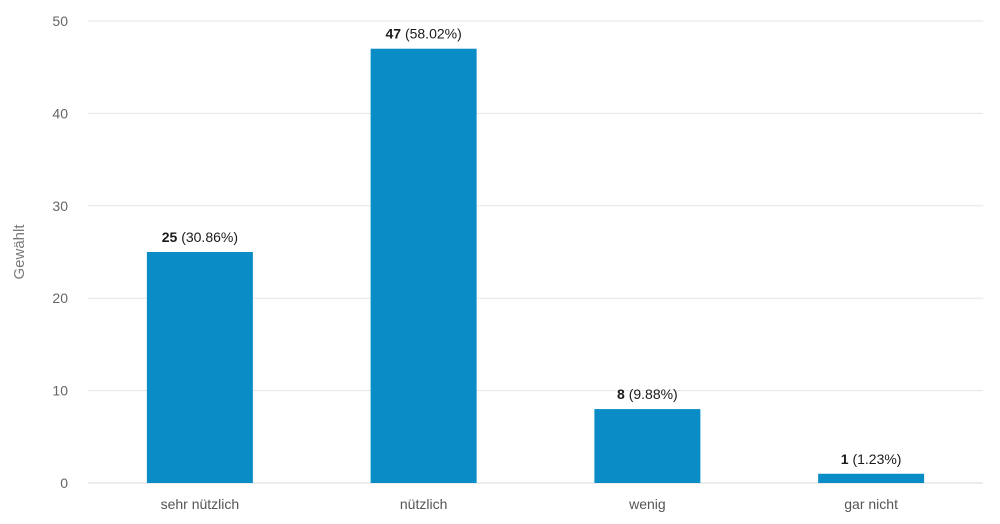  What do you see at coordinates (393, 34) in the screenshot?
I see `data-label-count: 47` at bounding box center [393, 34].